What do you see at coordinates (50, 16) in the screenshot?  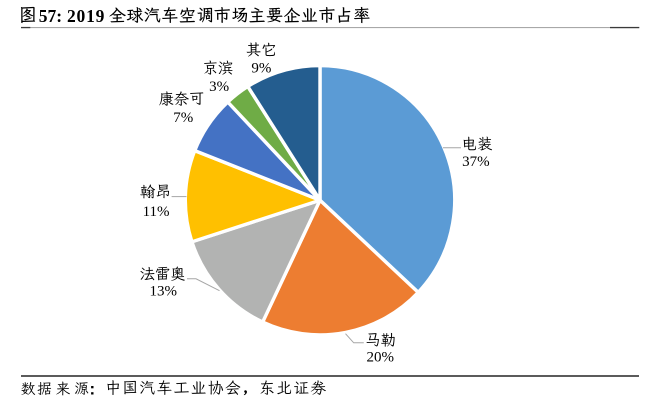 I see `svg-text: 57:` at bounding box center [50, 16].